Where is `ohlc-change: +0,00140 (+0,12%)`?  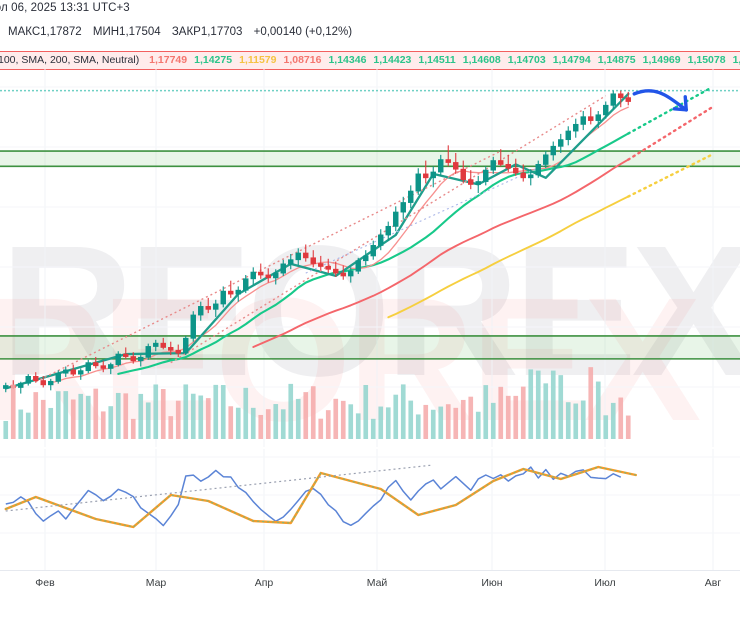 ohlc-change: +0,00140 (+0,12%) is located at coordinates (303, 32).